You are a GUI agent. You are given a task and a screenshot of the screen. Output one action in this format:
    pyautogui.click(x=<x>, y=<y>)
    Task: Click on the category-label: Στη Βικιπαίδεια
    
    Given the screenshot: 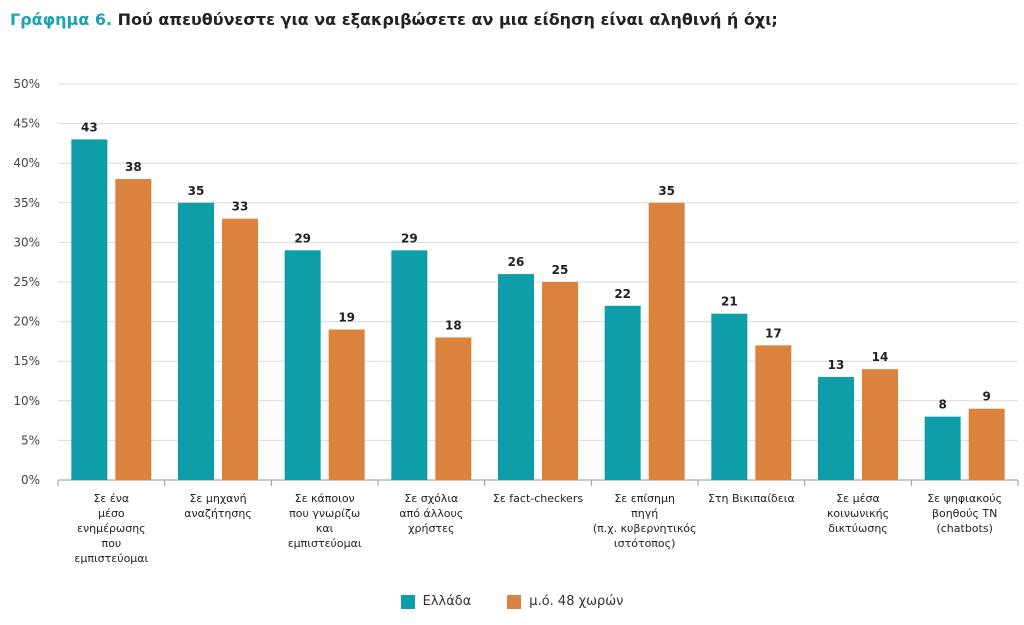 What is the action you would take?
    pyautogui.click(x=751, y=498)
    